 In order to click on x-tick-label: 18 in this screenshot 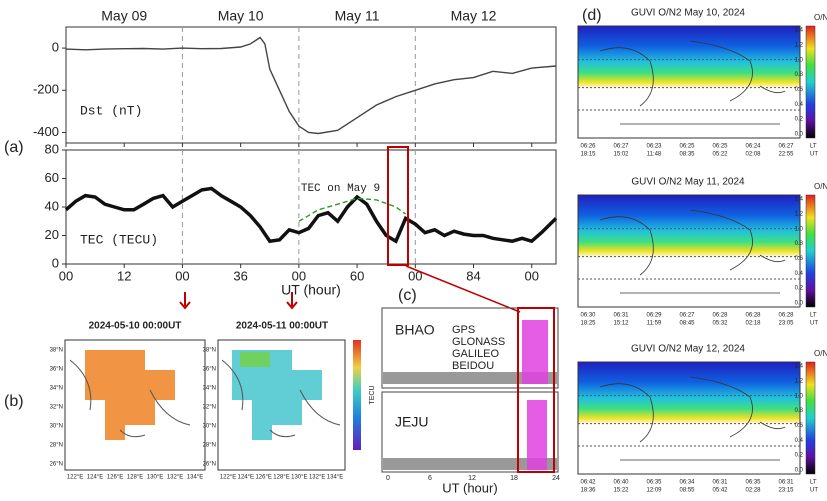, I will do `click(514, 478)`.